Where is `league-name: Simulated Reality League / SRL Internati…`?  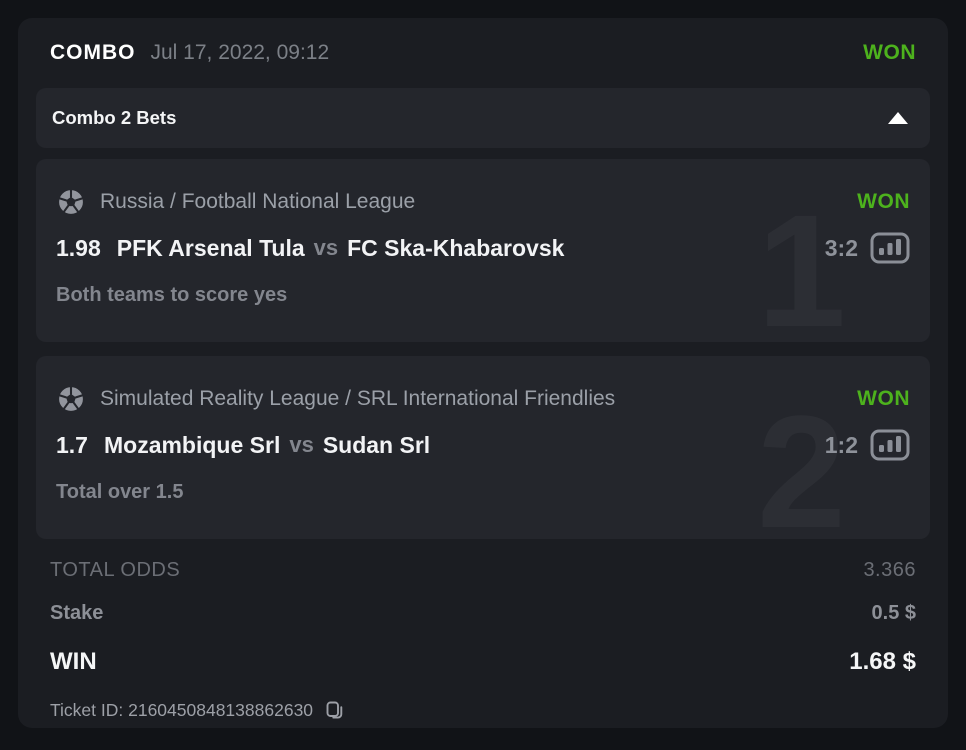
league-name: Simulated Reality League / SRL Internati… is located at coordinates (358, 398).